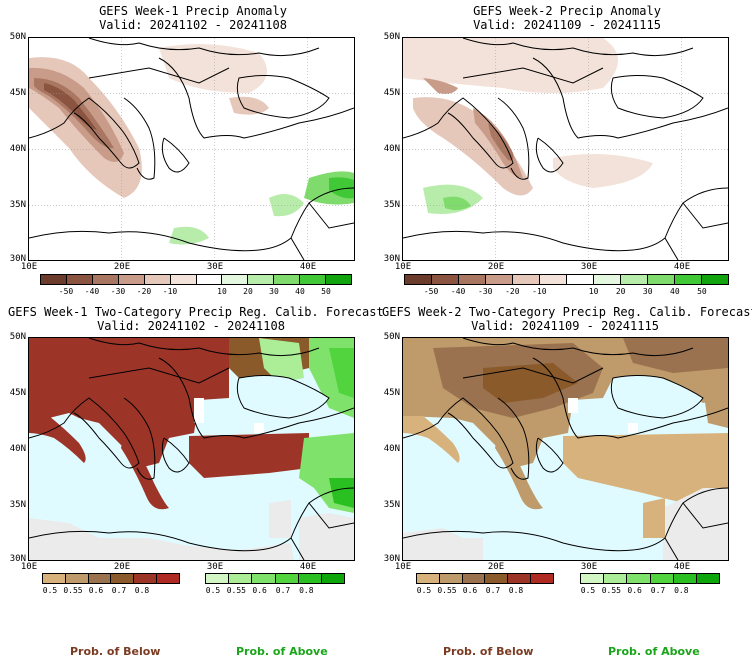 The height and width of the screenshot is (662, 752). I want to click on p3-lon-30: 30E, so click(215, 567).